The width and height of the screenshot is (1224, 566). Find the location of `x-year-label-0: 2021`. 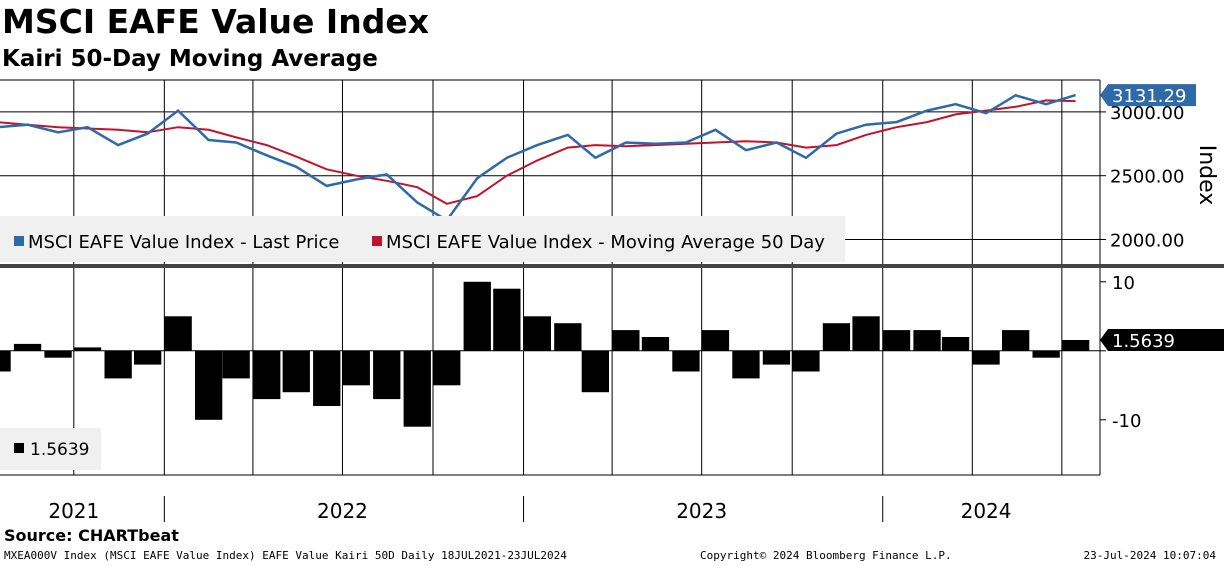

x-year-label-0: 2021 is located at coordinates (73, 511).